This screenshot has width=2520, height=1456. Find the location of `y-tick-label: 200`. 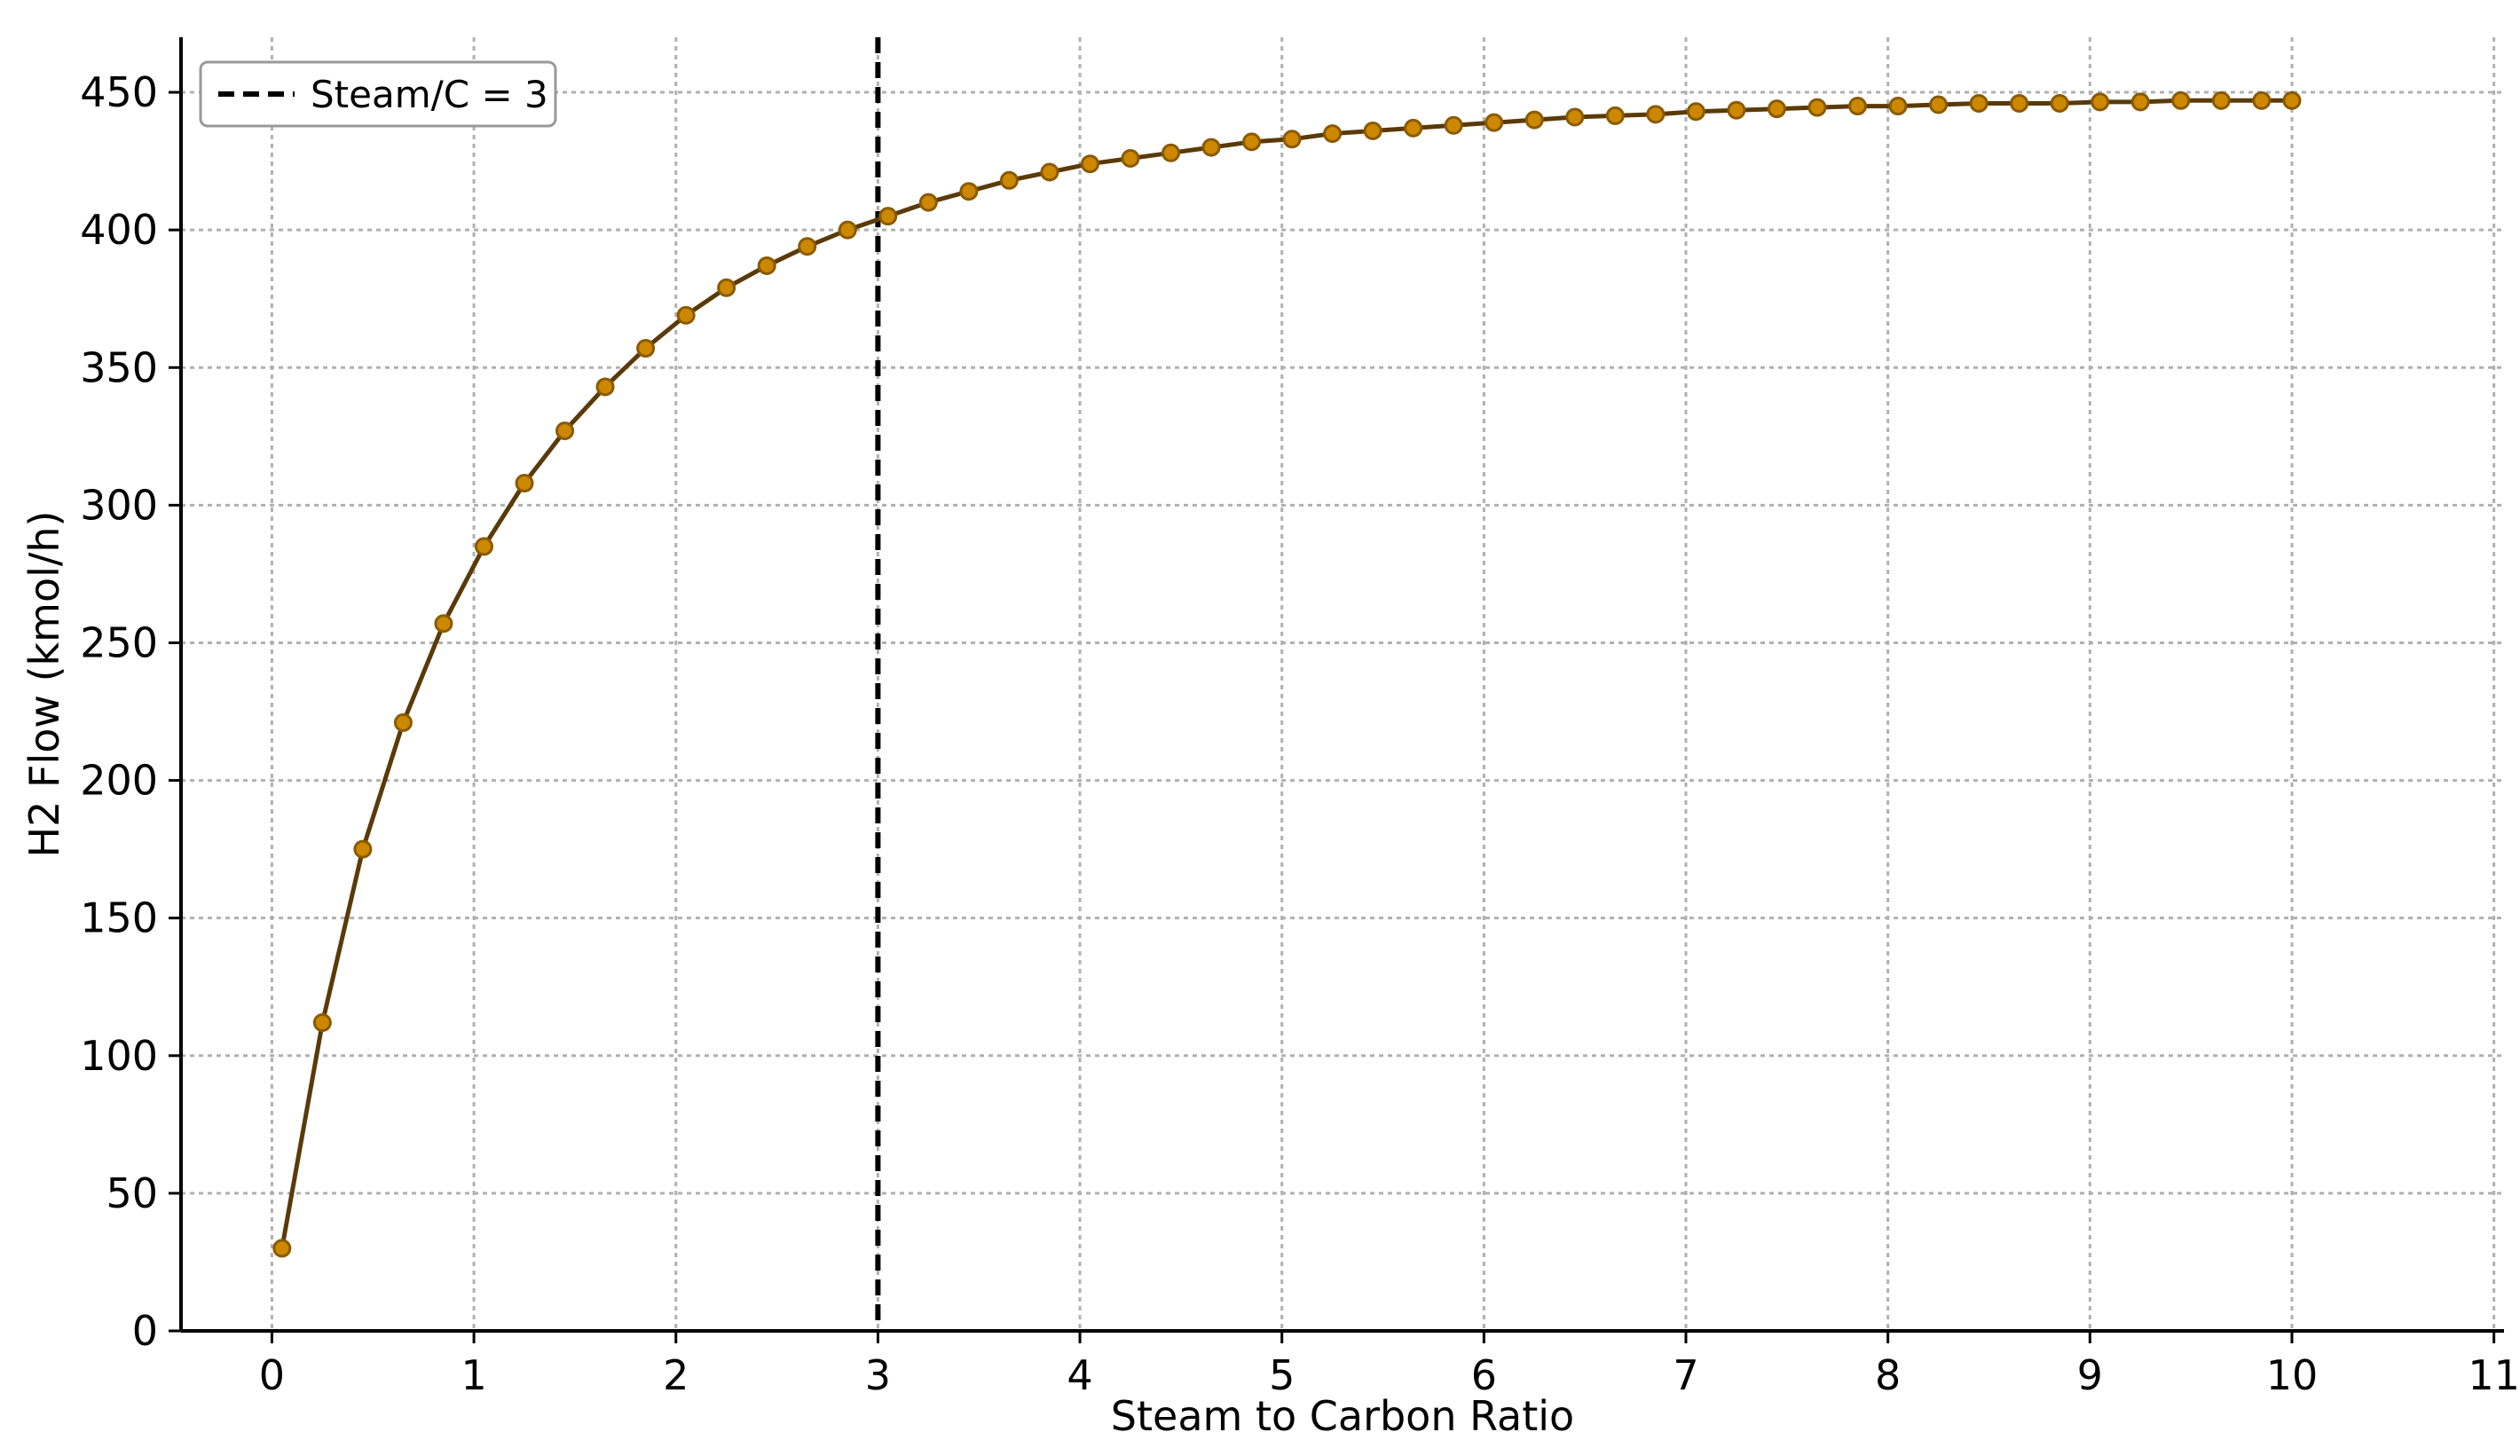

y-tick-label: 200 is located at coordinates (119, 781).